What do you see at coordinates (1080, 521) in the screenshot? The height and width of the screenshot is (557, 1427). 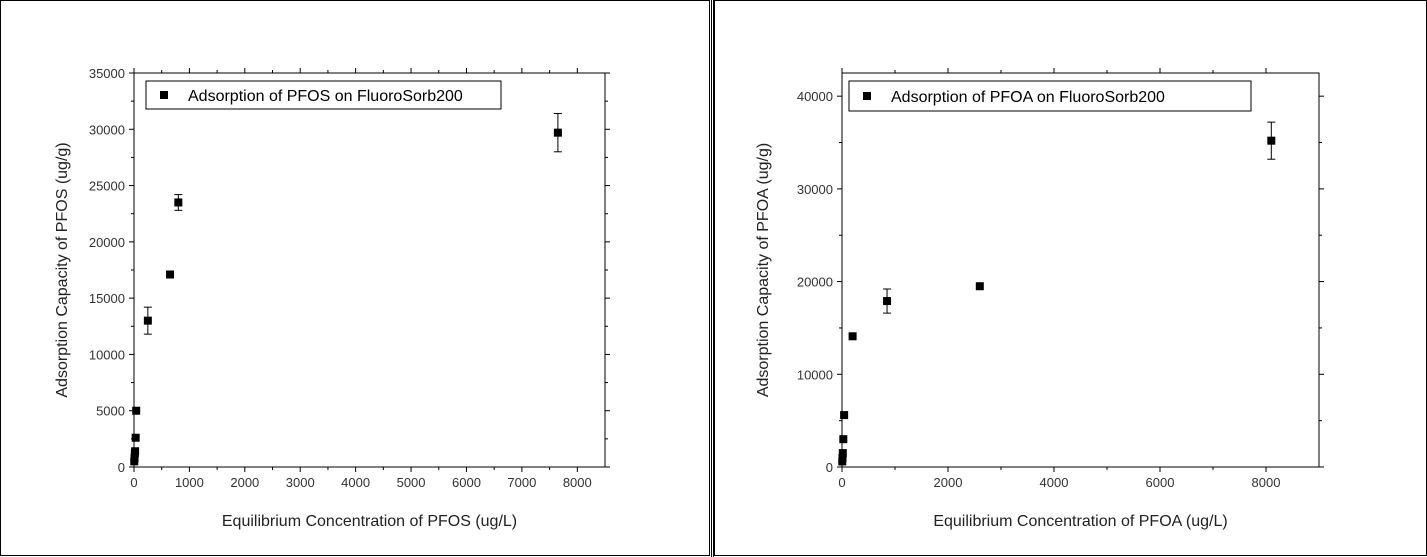 I see `x-axis-title: Equilibrium Concentration of PFOA (ug/L)` at bounding box center [1080, 521].